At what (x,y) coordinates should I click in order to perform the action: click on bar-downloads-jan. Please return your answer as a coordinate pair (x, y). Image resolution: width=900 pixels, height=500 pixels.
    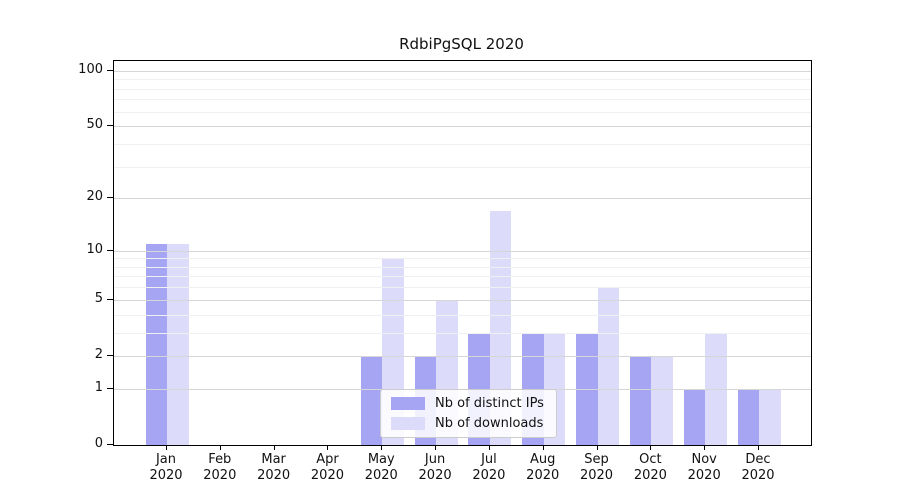
    Looking at the image, I should click on (178, 344).